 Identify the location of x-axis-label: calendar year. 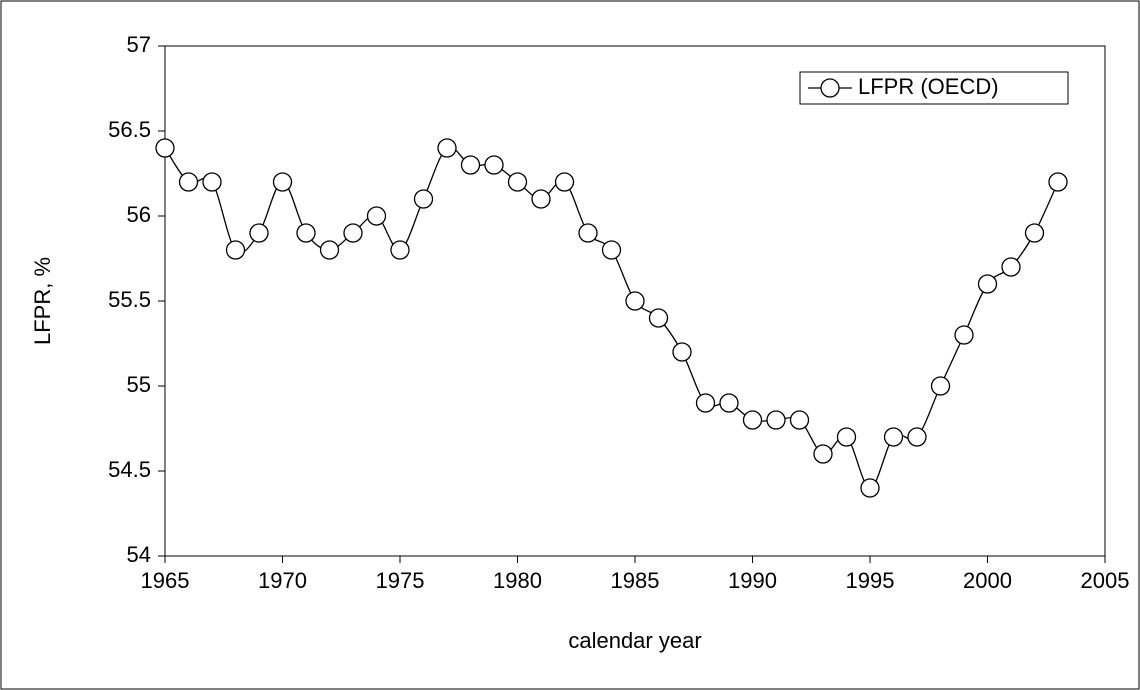
(634, 640).